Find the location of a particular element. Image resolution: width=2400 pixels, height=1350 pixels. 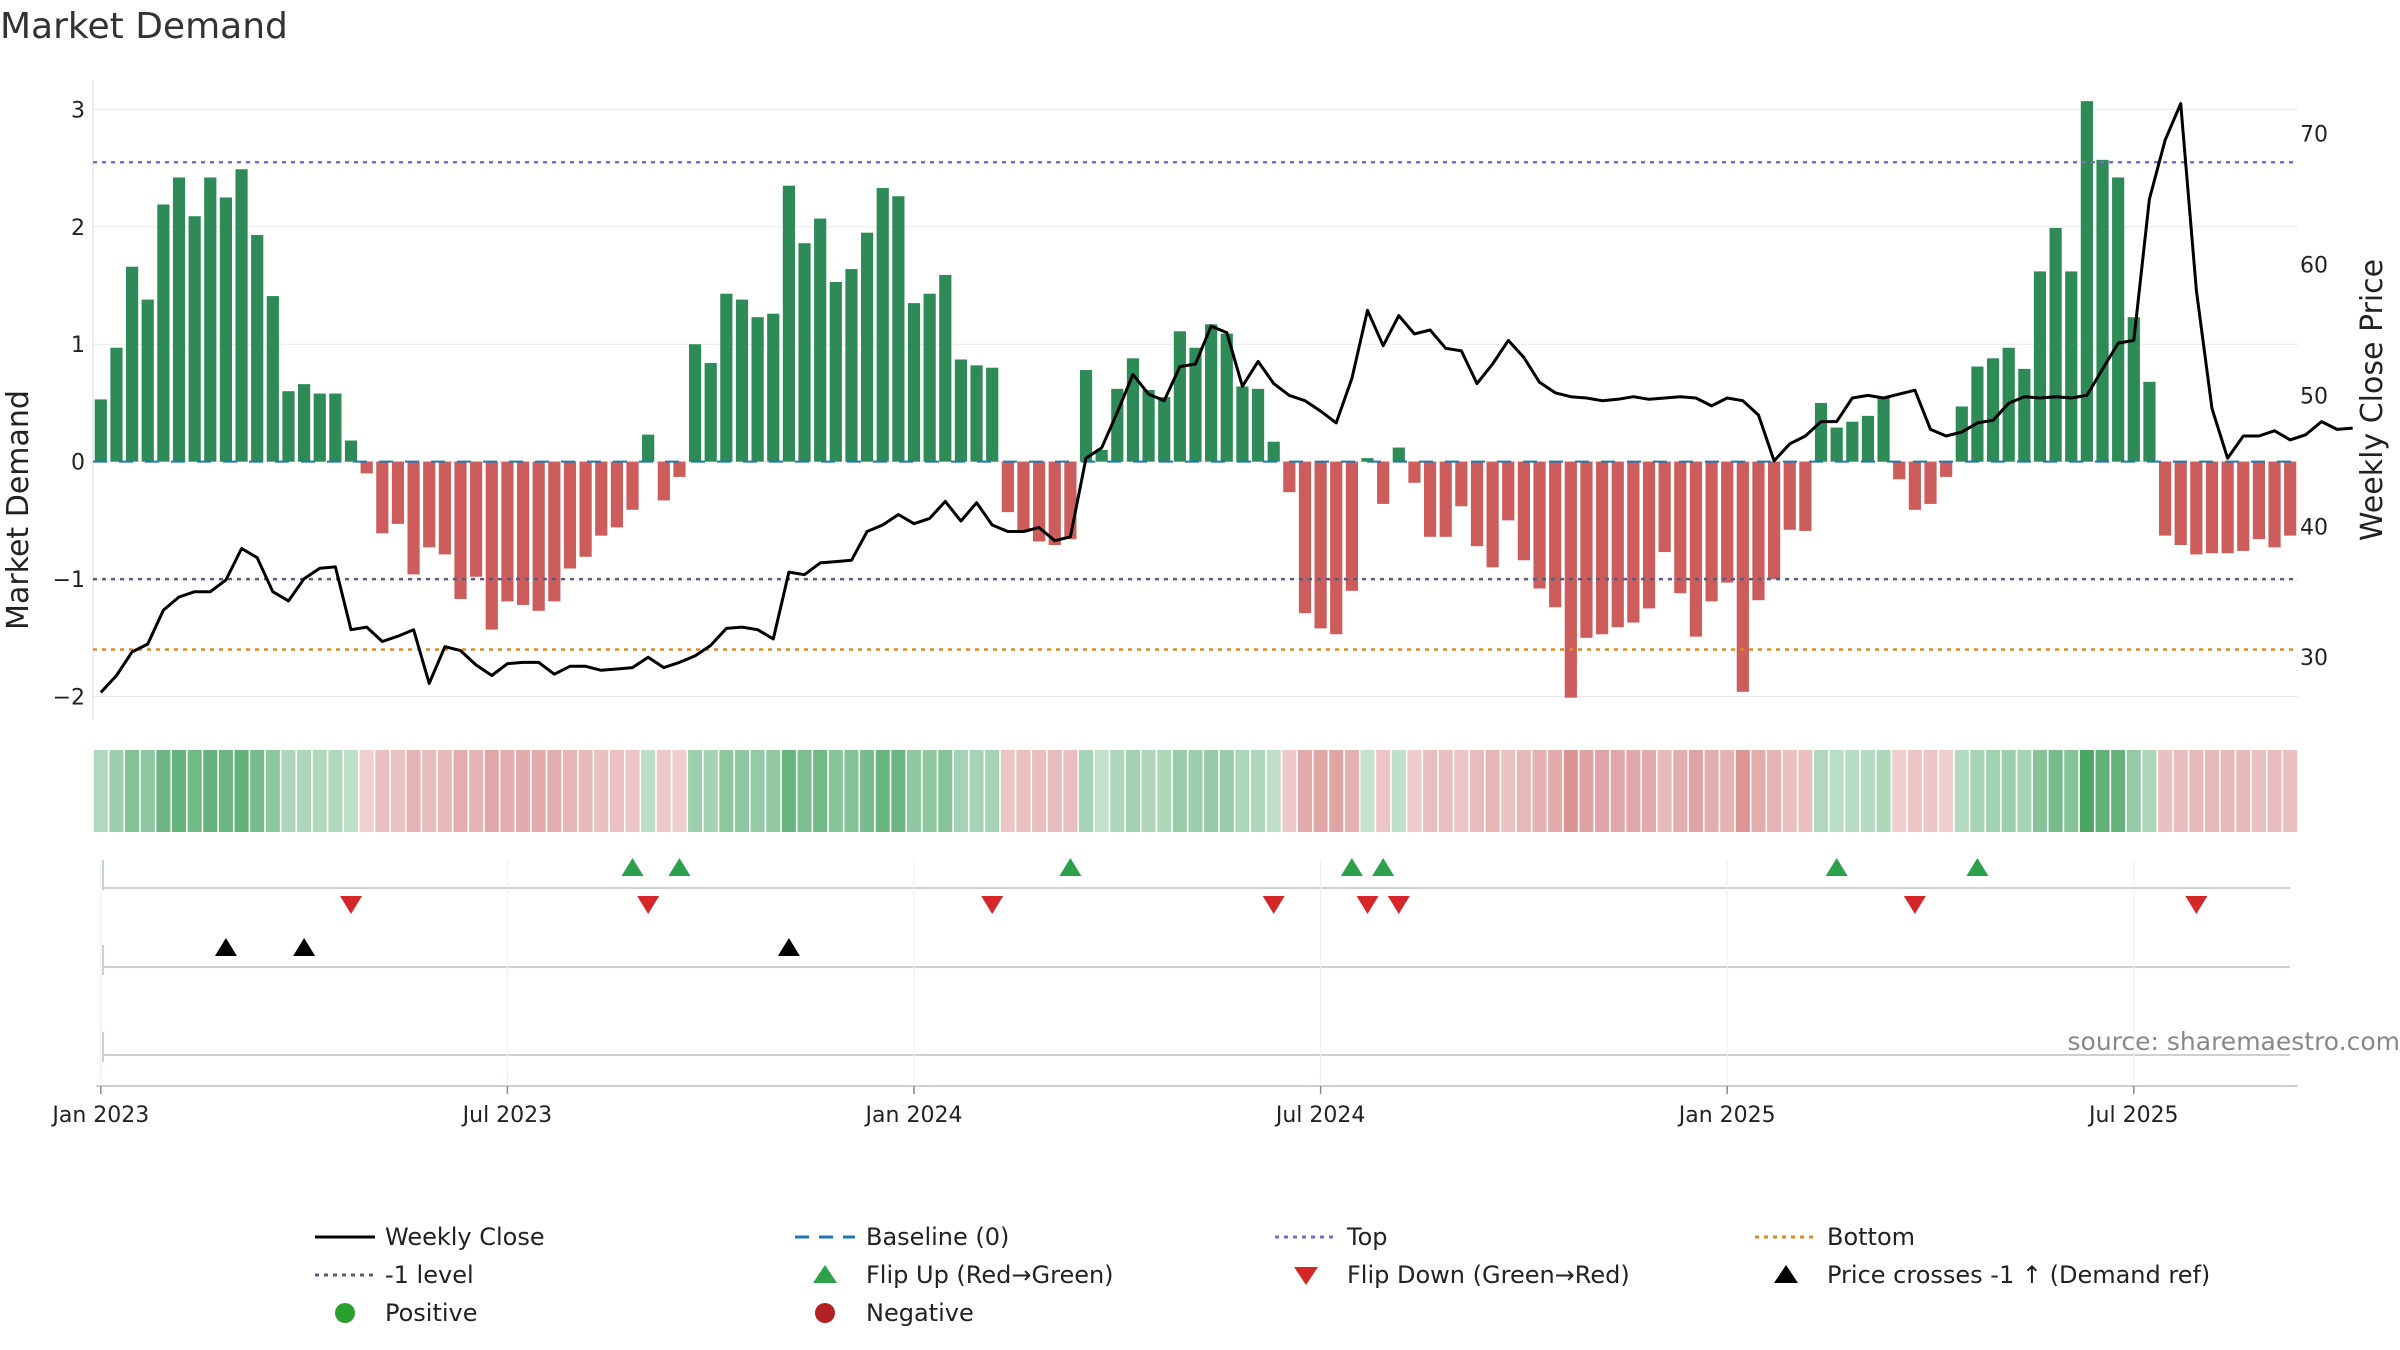

legend-negative: Negative is located at coordinates (920, 1313).